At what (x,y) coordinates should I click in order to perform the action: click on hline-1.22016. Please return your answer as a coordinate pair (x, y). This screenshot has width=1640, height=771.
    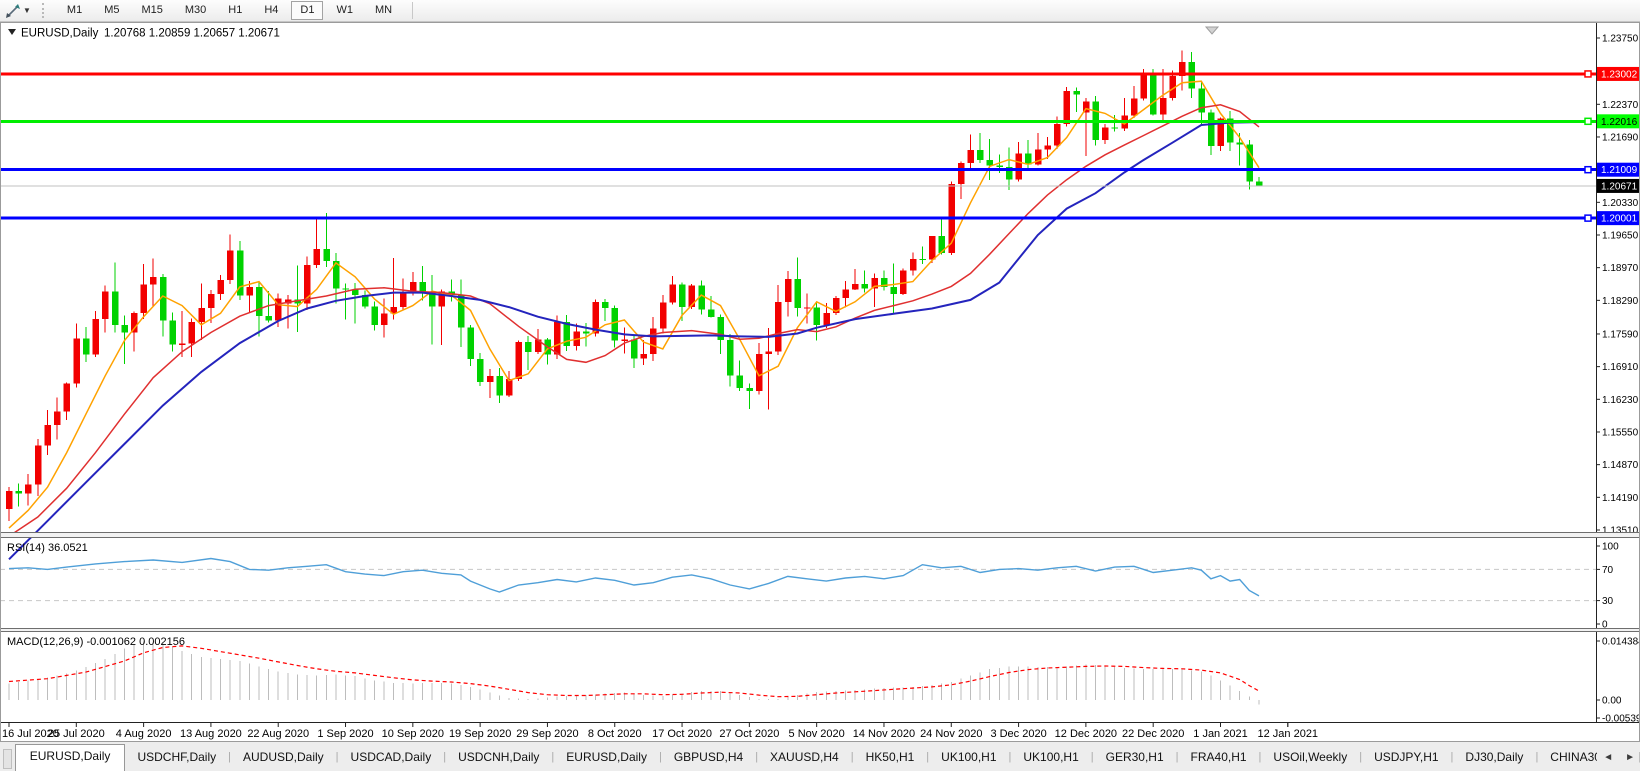
    Looking at the image, I should click on (798, 121).